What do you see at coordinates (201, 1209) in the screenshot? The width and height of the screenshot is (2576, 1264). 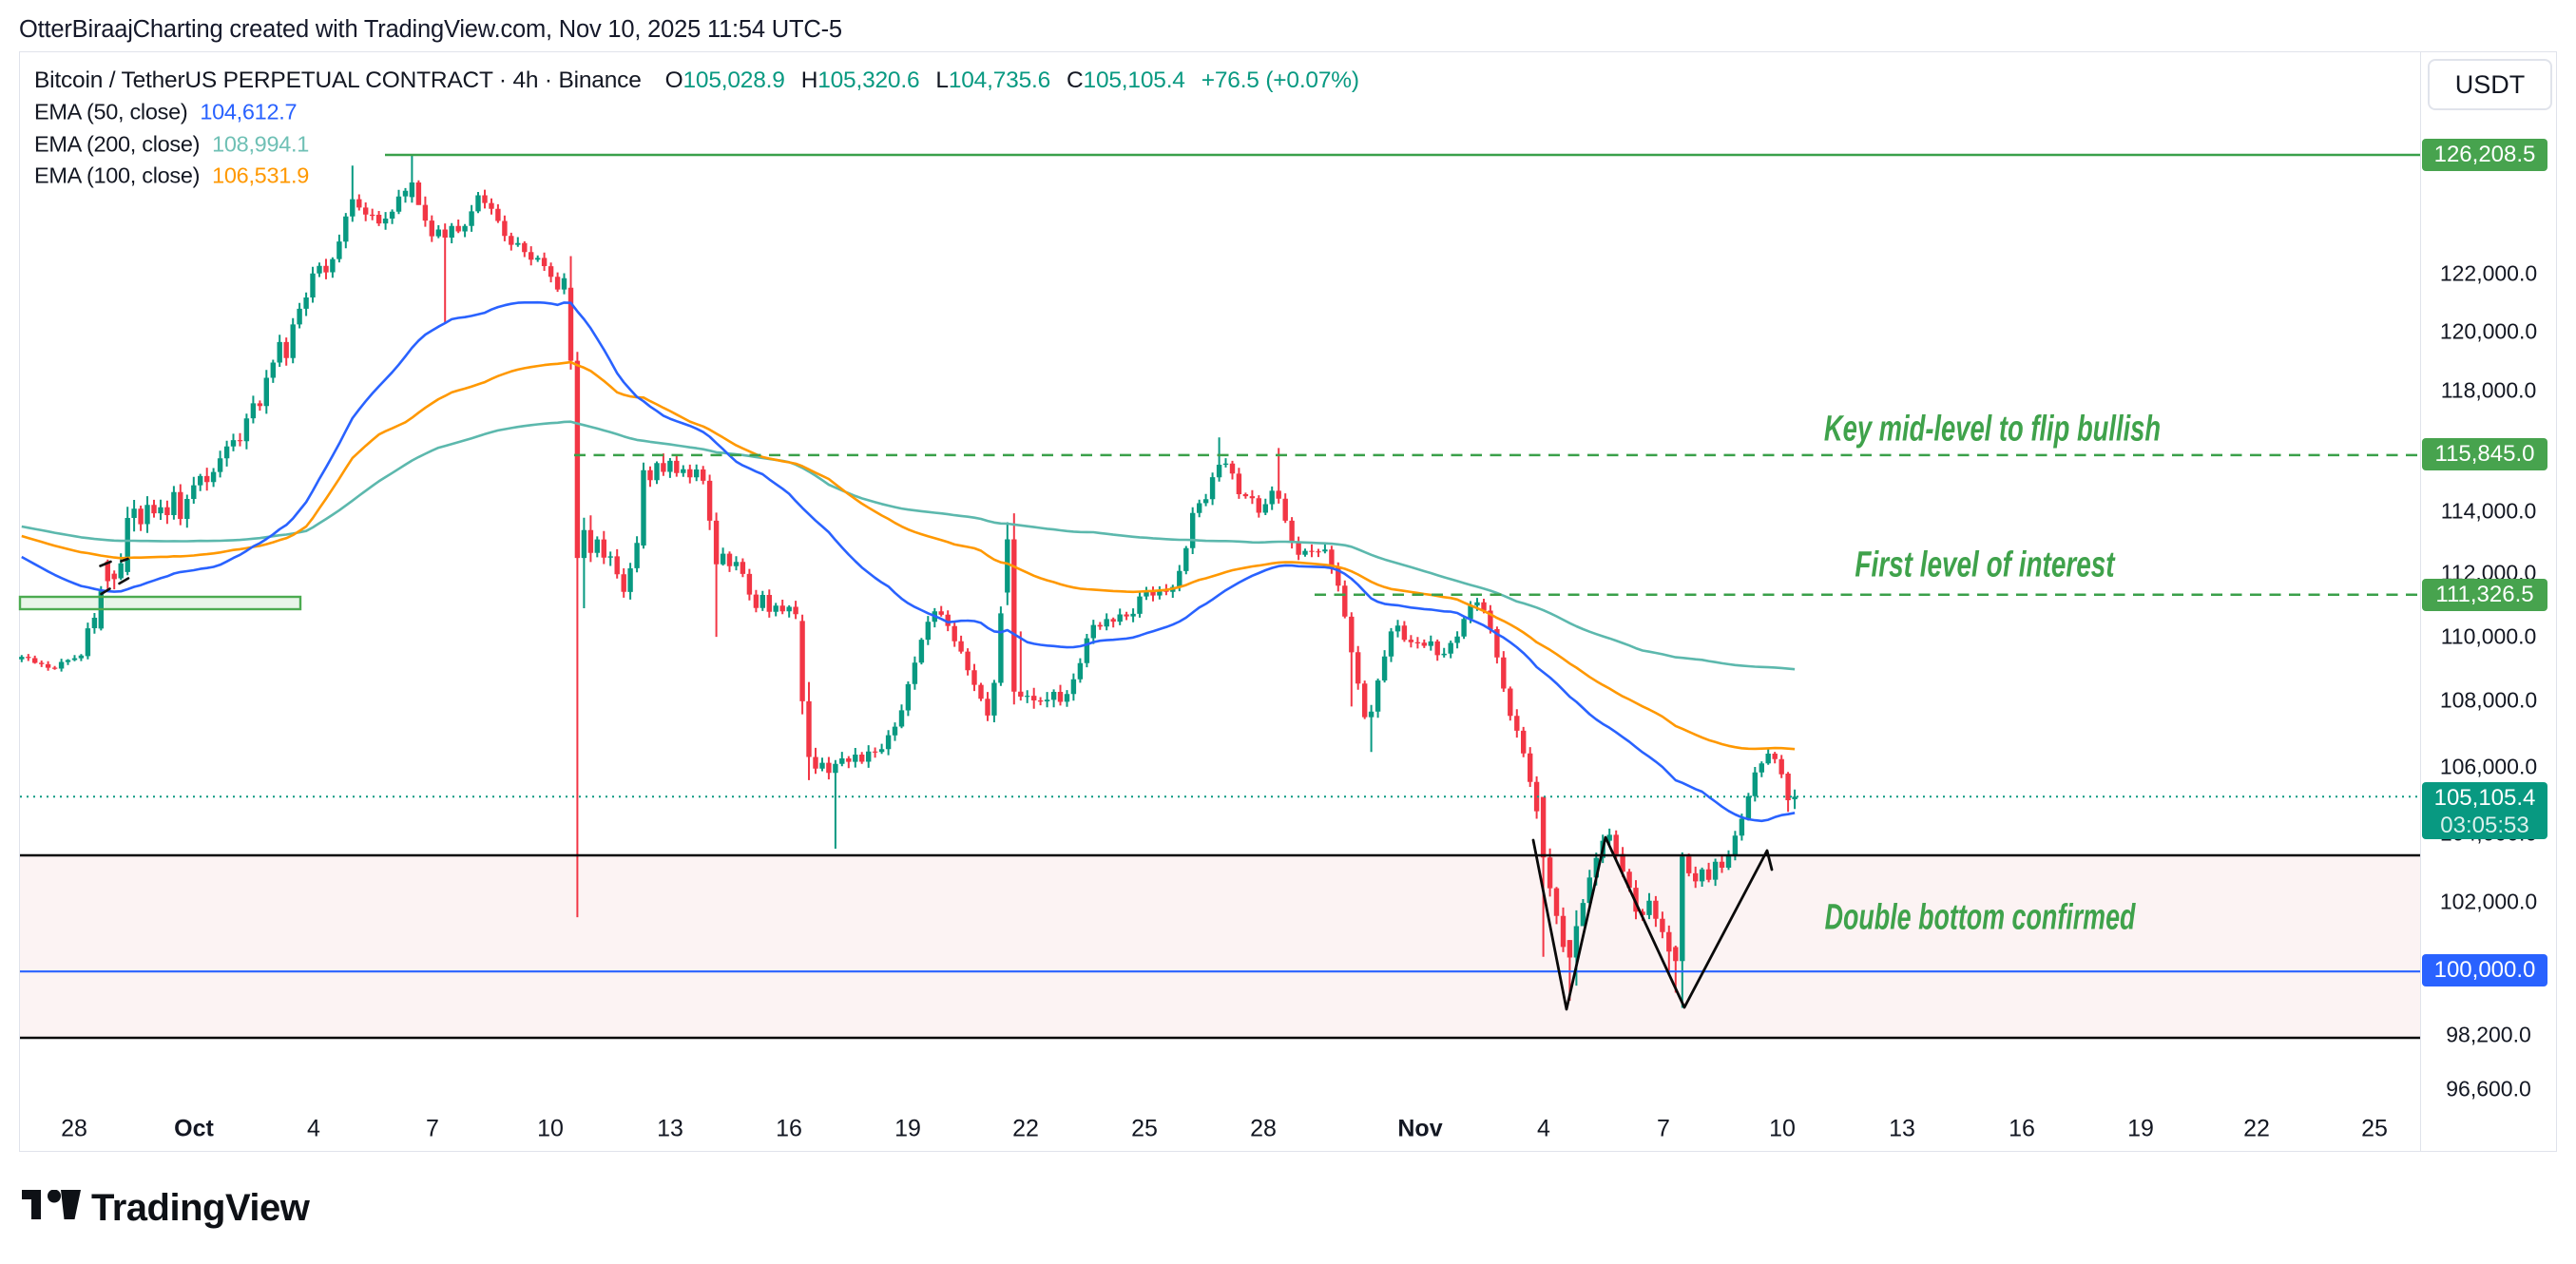 I see `svg-text: TradingView` at bounding box center [201, 1209].